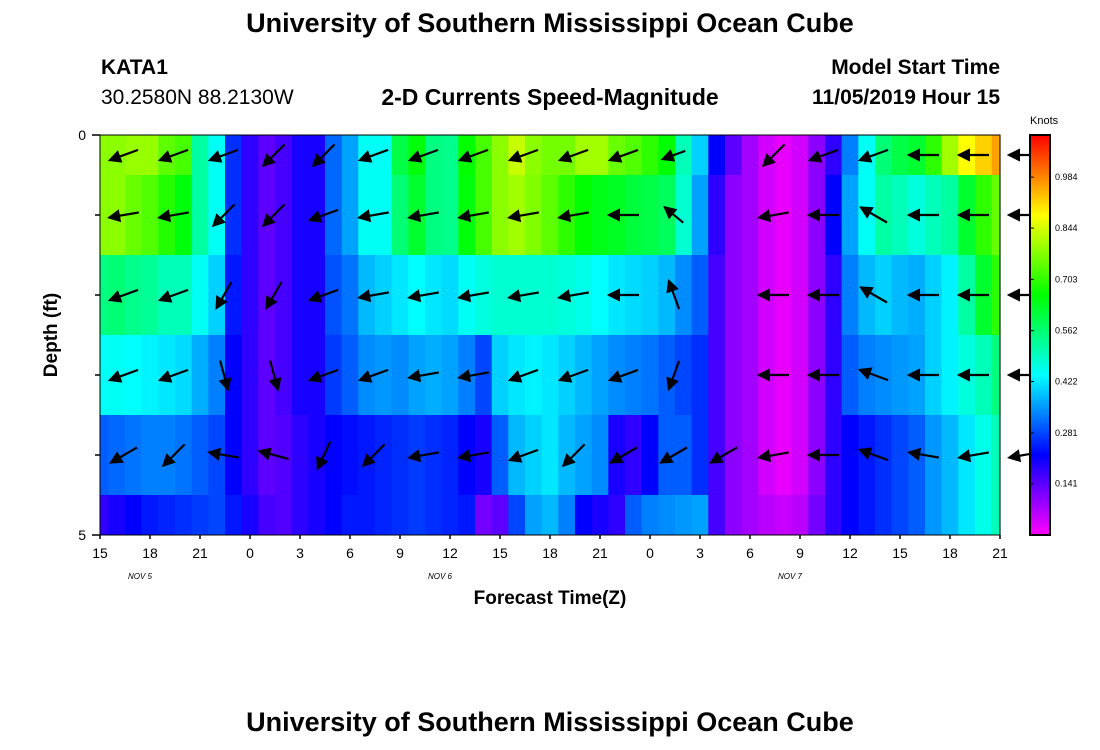 Image resolution: width=1100 pixels, height=750 pixels. Describe the element at coordinates (100, 553) in the screenshot. I see `x-tick-label: 15` at that location.